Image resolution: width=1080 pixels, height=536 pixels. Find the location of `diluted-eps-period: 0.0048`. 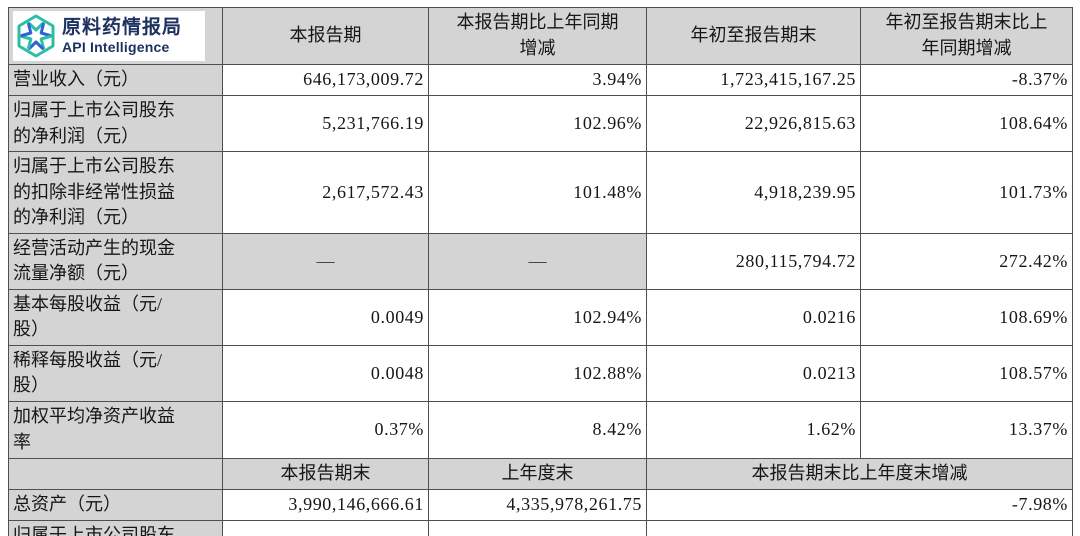

diluted-eps-period: 0.0048 is located at coordinates (325, 373).